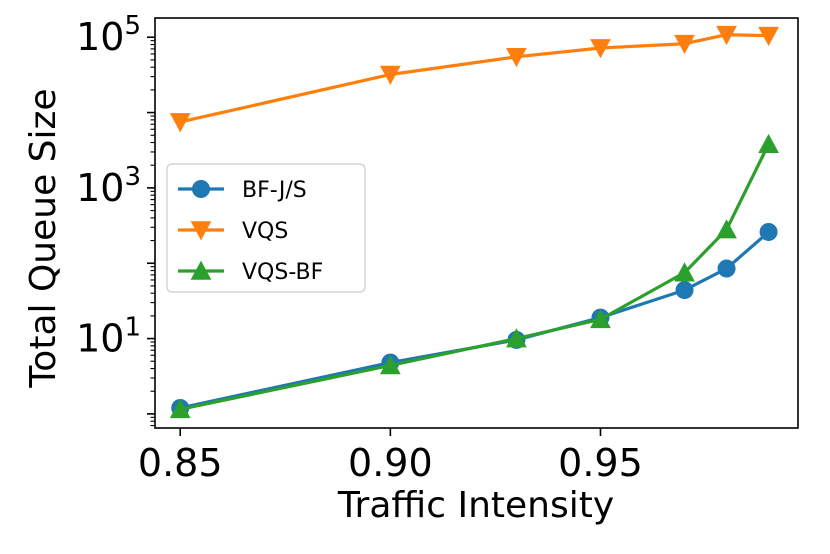 This screenshot has height=554, width=830. I want to click on legend-label: VQS, so click(265, 231).